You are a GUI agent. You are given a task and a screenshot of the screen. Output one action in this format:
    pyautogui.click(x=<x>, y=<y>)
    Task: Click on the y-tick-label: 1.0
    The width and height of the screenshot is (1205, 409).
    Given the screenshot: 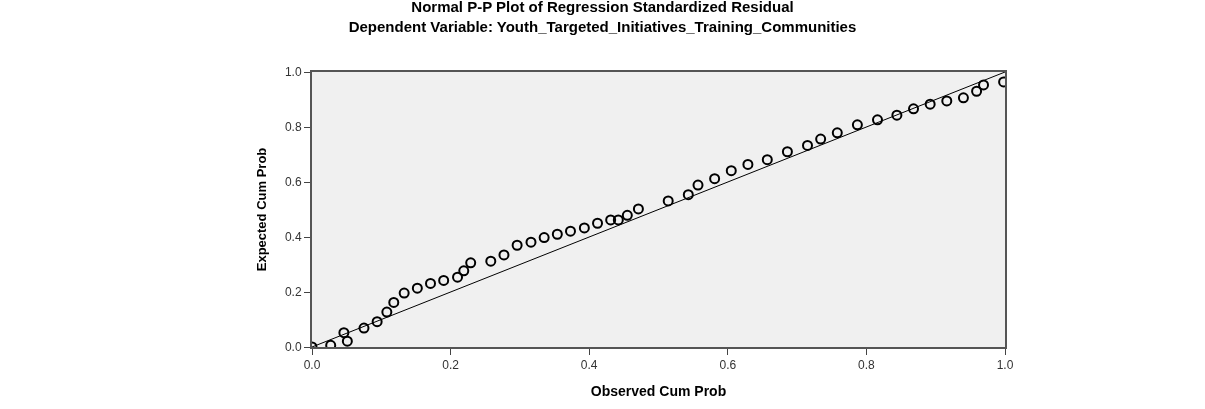 What is the action you would take?
    pyautogui.click(x=293, y=72)
    